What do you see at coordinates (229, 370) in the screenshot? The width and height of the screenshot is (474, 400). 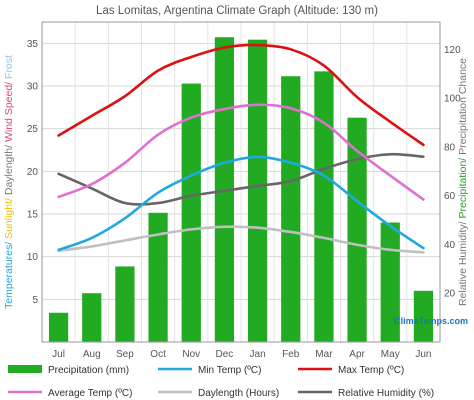 I see `legend-label: Min Temp (ºC)` at bounding box center [229, 370].